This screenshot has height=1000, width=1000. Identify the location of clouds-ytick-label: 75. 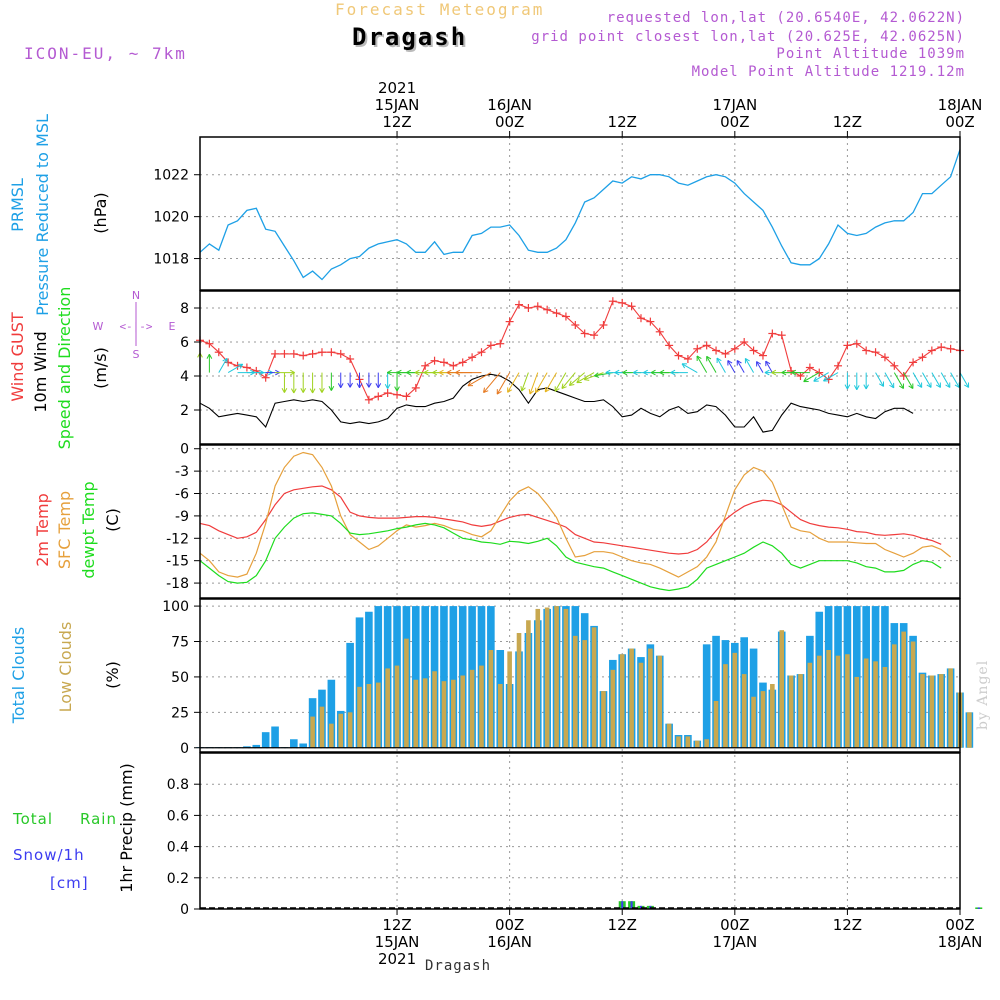
(180, 643).